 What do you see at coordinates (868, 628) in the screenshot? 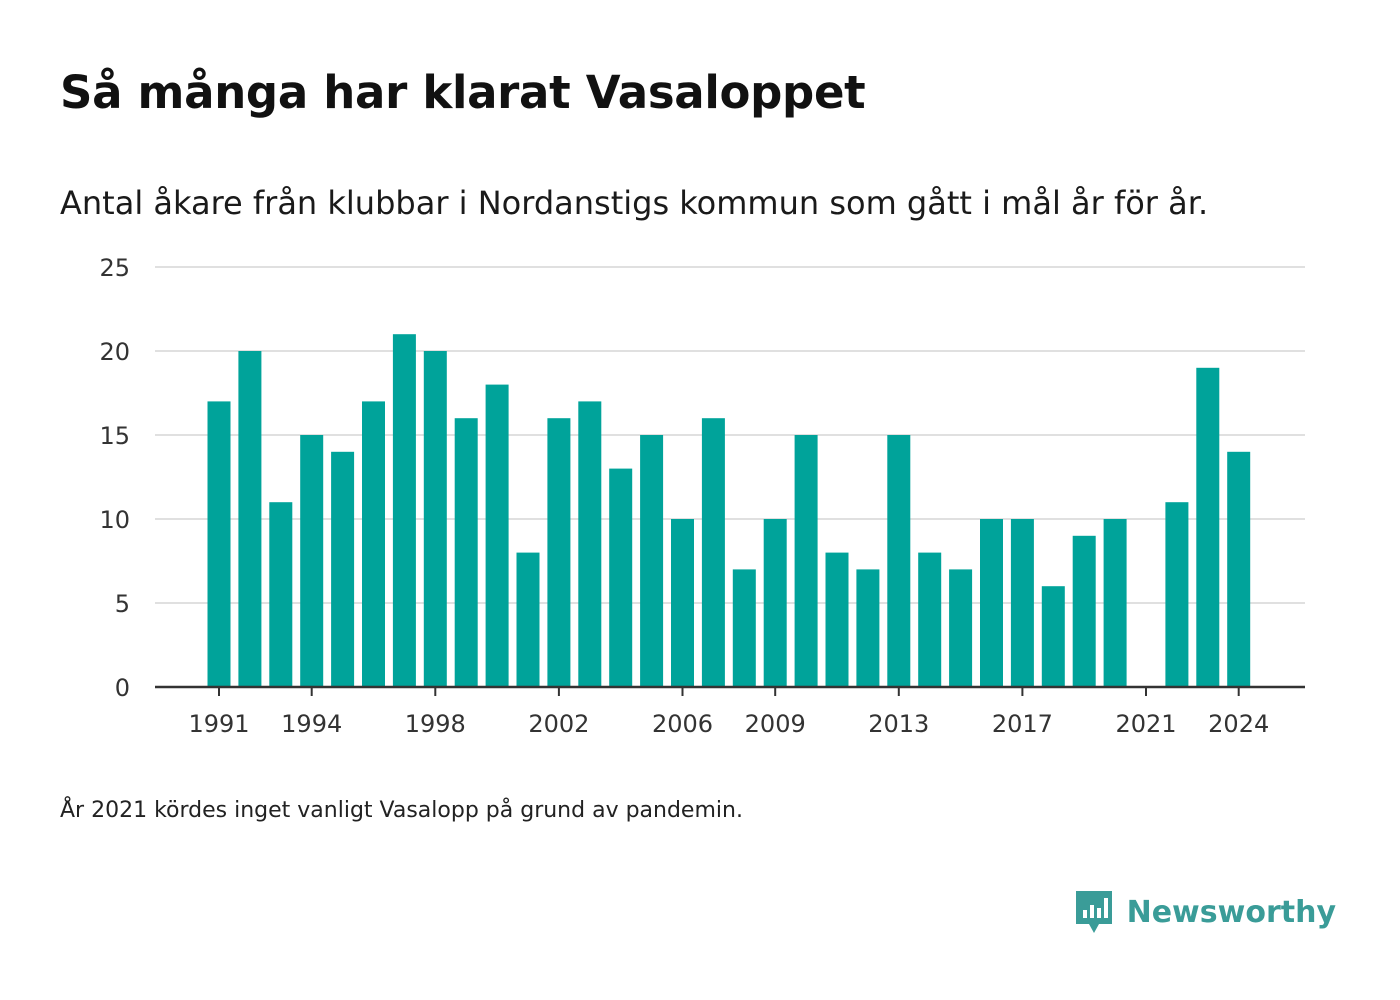
I see `bar-2012` at bounding box center [868, 628].